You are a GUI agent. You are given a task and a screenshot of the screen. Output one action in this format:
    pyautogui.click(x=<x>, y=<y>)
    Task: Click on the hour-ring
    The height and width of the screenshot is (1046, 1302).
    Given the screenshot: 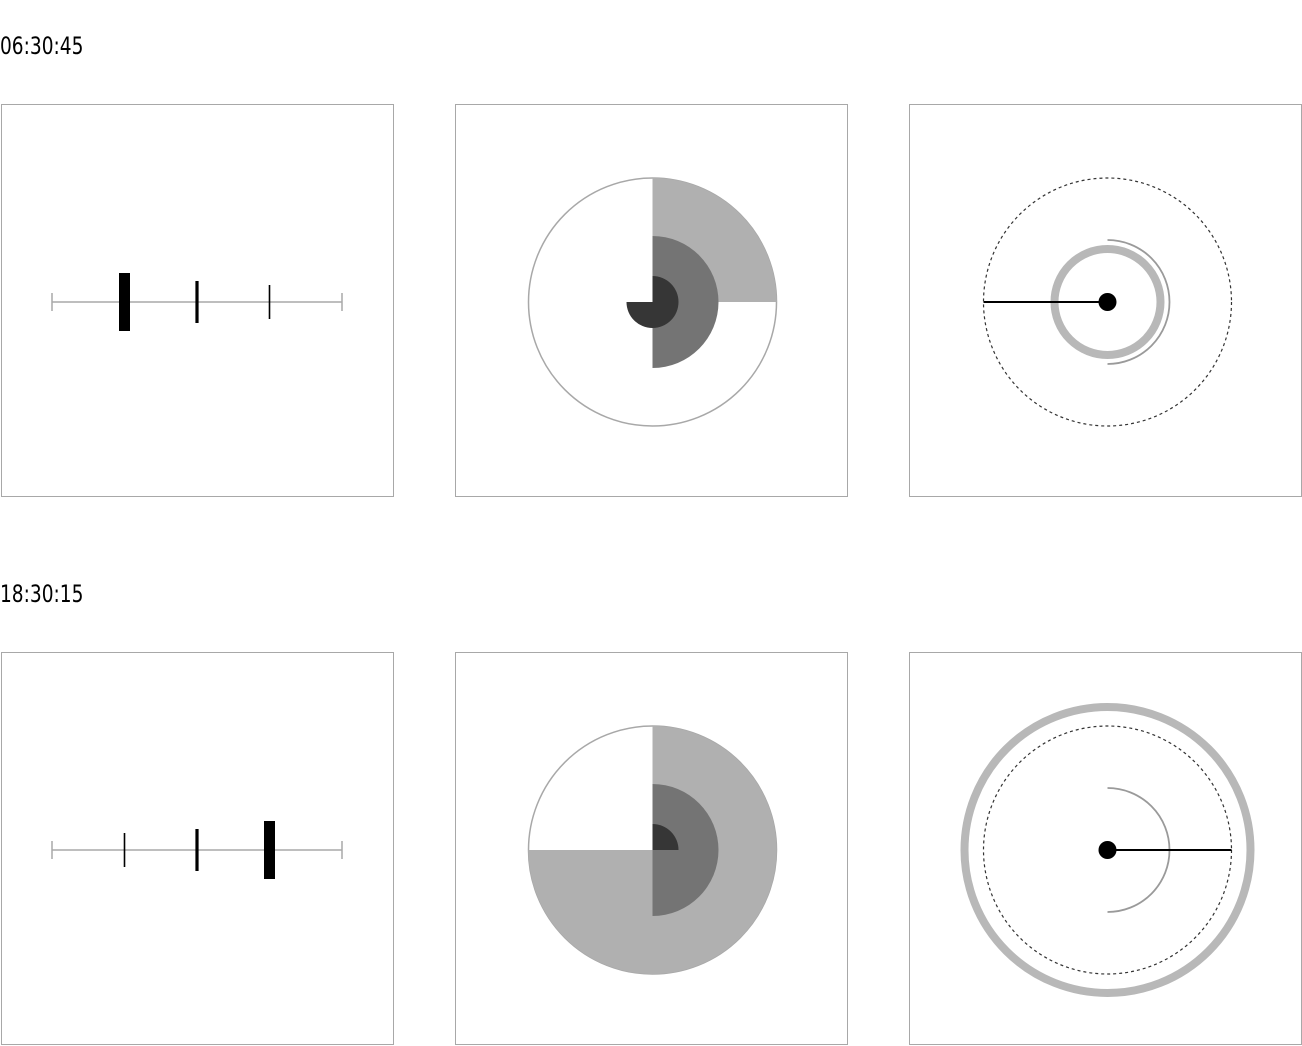 What is the action you would take?
    pyautogui.click(x=1107, y=850)
    